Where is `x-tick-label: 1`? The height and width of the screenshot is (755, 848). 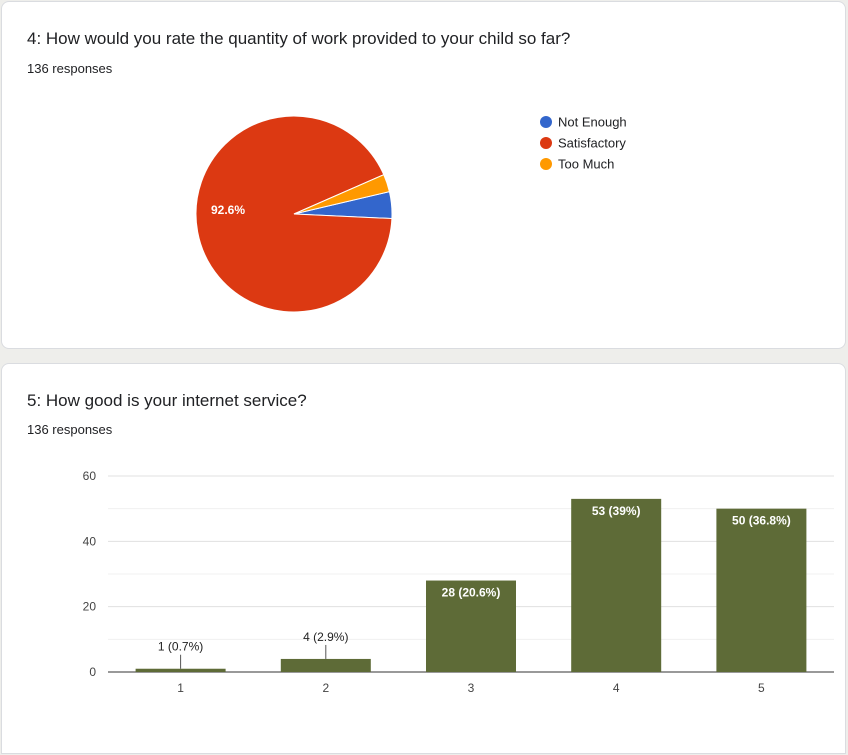
x-tick-label: 1 is located at coordinates (180, 688).